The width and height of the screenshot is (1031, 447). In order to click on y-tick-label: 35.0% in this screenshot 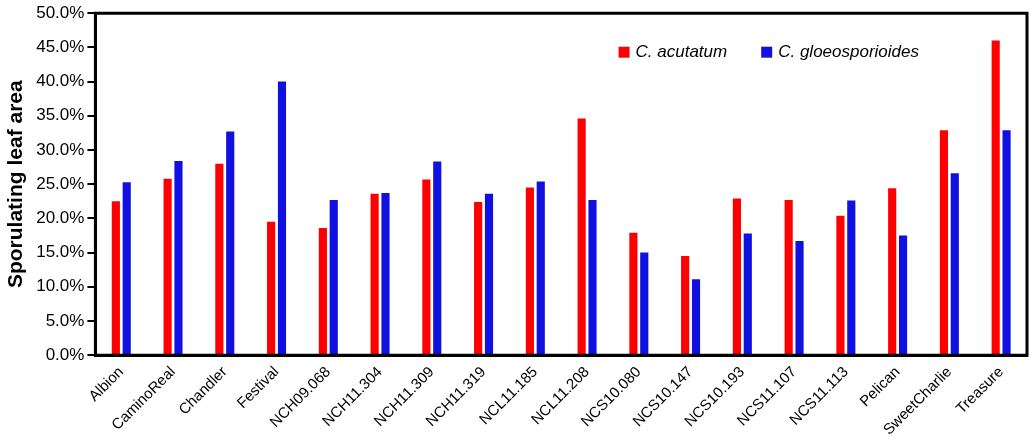, I will do `click(60, 115)`.